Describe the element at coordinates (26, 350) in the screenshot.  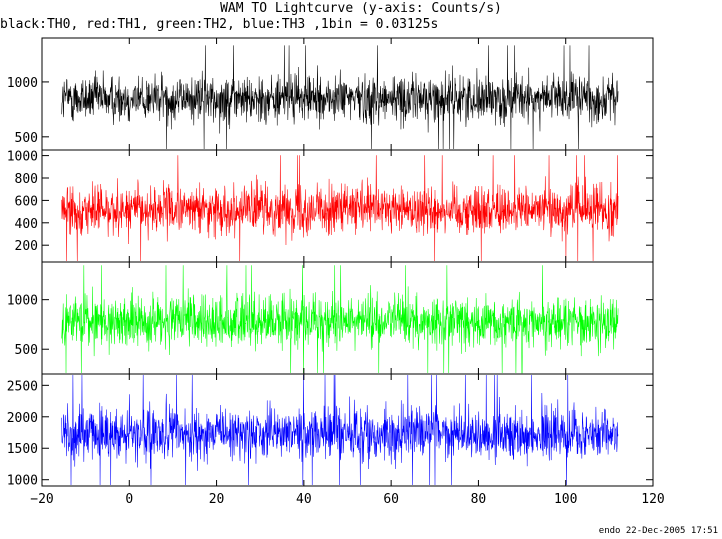
I see `panel-TH2-ytick-label: 500` at that location.